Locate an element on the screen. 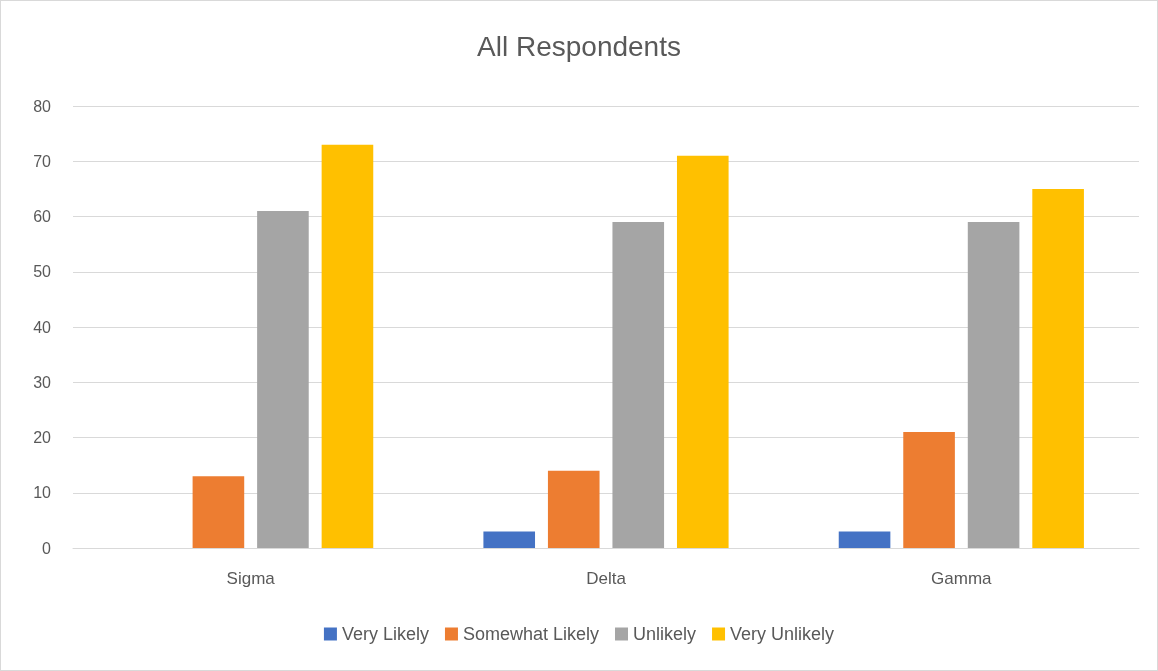  y-tick-label: 70 is located at coordinates (42, 161).